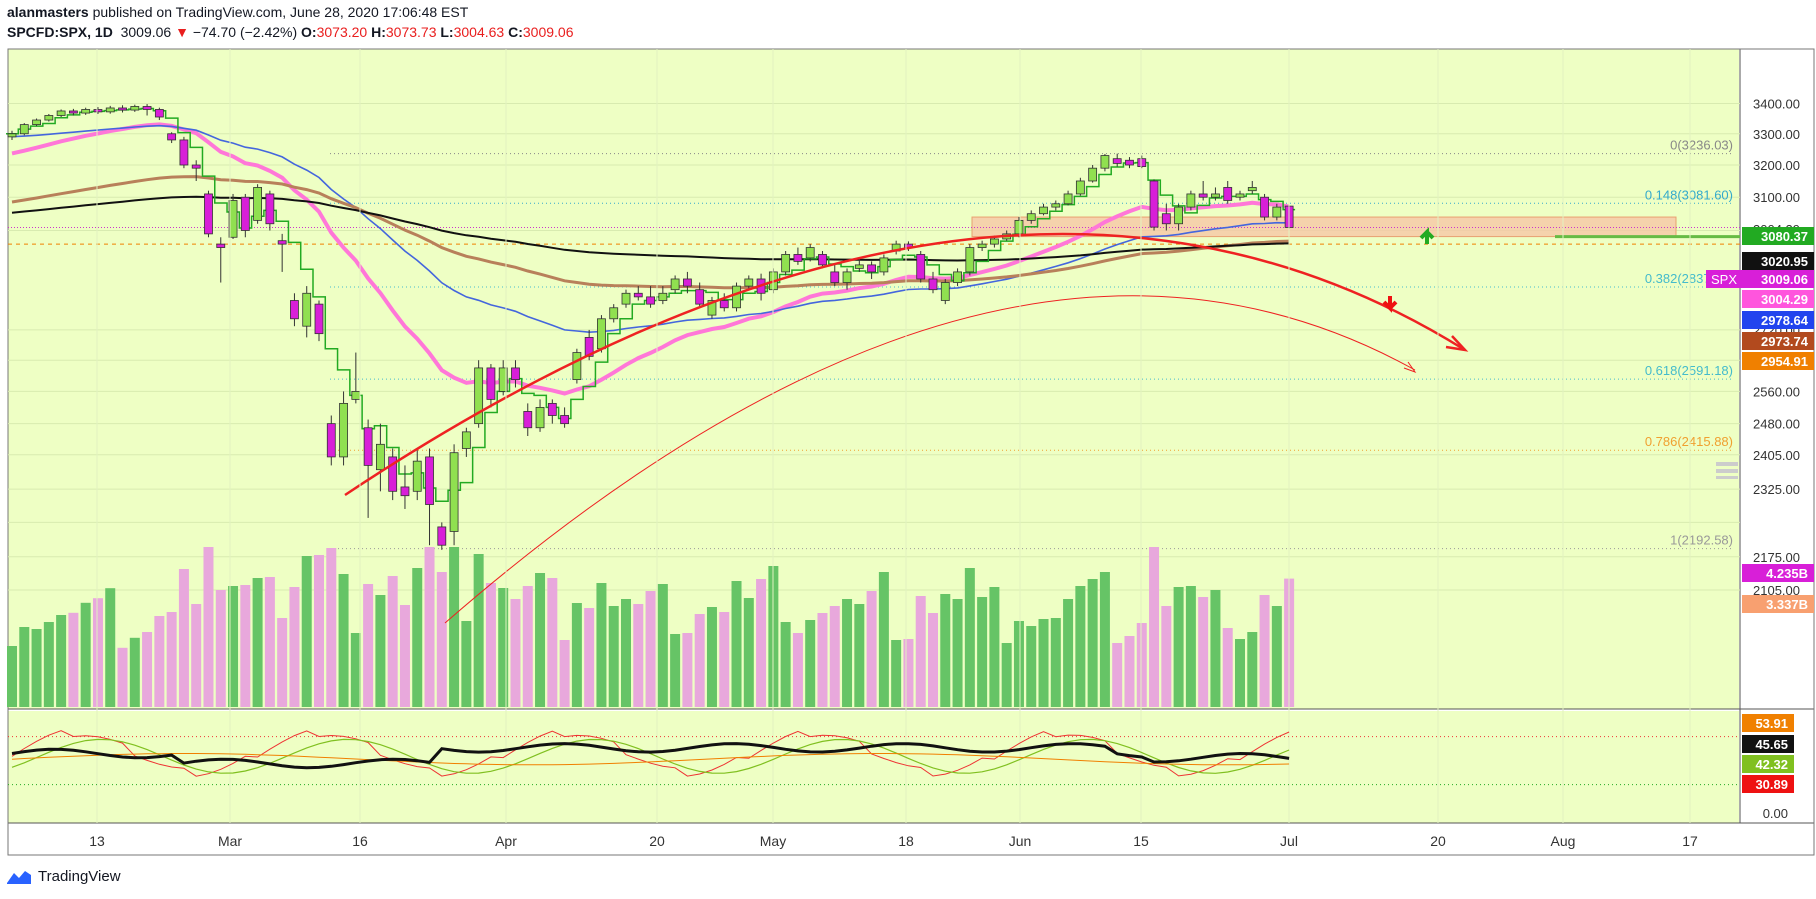 The width and height of the screenshot is (1816, 899). Describe the element at coordinates (1690, 841) in the screenshot. I see `time-axis-tick-label: 17` at that location.